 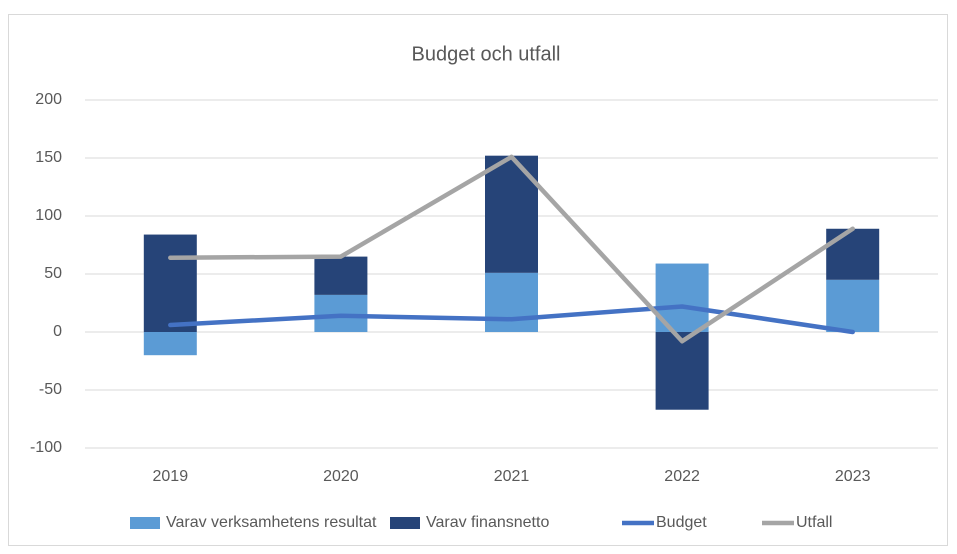 What do you see at coordinates (681, 522) in the screenshot?
I see `legend-label: Budget` at bounding box center [681, 522].